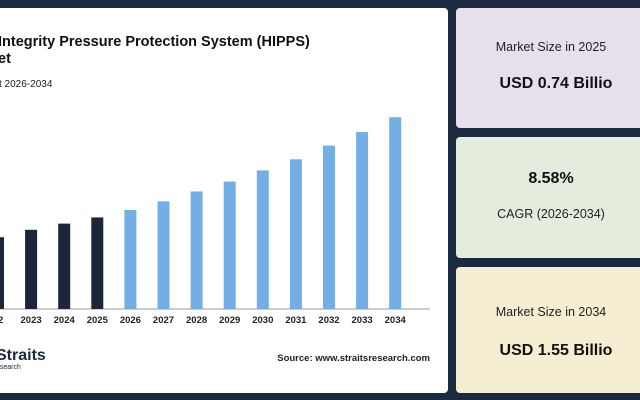 Image resolution: width=640 pixels, height=400 pixels. I want to click on card-label: Market Size in 2025, so click(551, 47).